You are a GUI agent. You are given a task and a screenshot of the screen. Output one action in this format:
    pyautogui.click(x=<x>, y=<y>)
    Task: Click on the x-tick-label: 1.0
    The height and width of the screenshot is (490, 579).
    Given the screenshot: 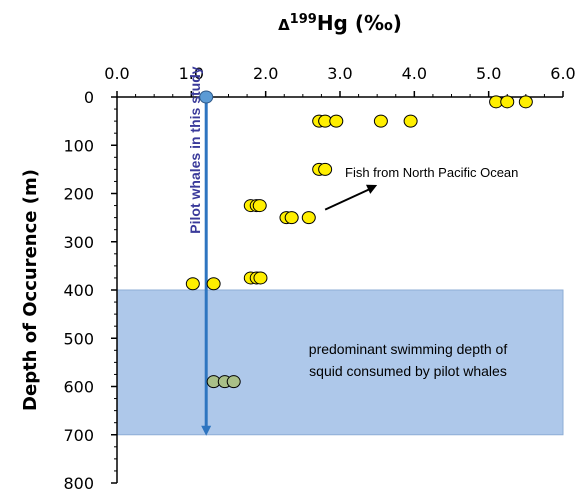 What is the action you would take?
    pyautogui.click(x=191, y=73)
    